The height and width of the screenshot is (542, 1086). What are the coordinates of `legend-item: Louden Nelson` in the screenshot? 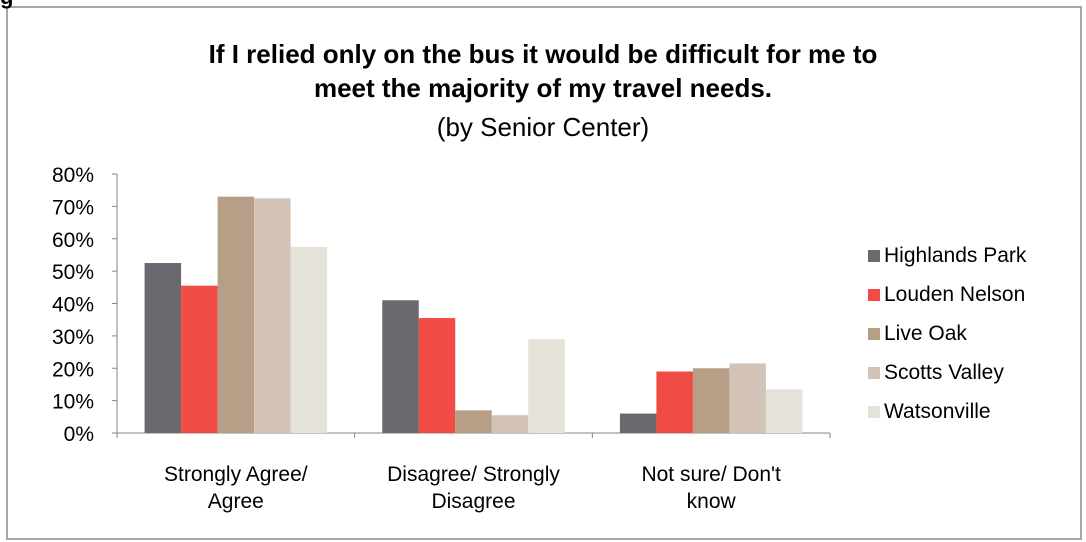 It's located at (947, 295).